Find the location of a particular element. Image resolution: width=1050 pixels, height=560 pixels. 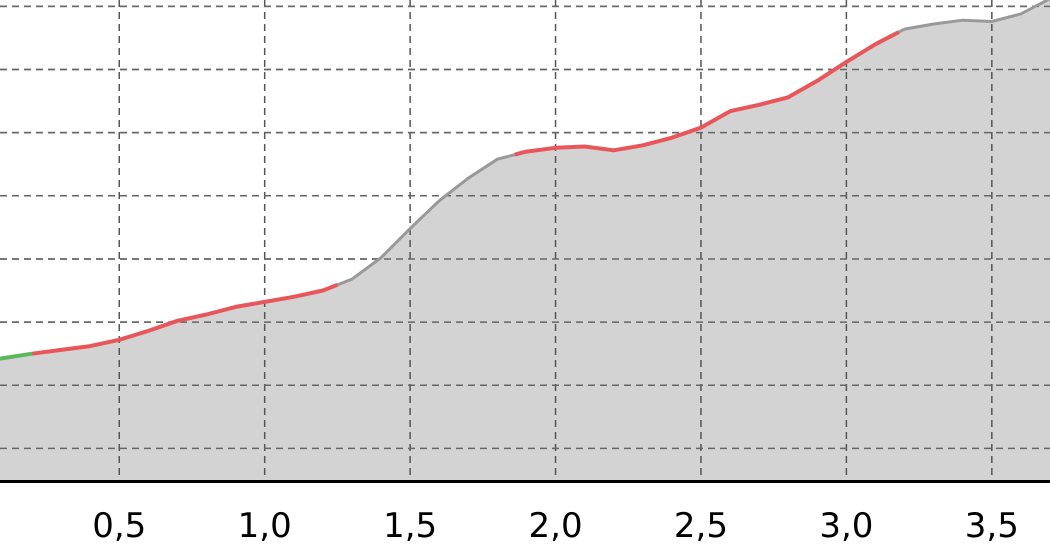

x-tick-label-6: 3,5 is located at coordinates (992, 526).